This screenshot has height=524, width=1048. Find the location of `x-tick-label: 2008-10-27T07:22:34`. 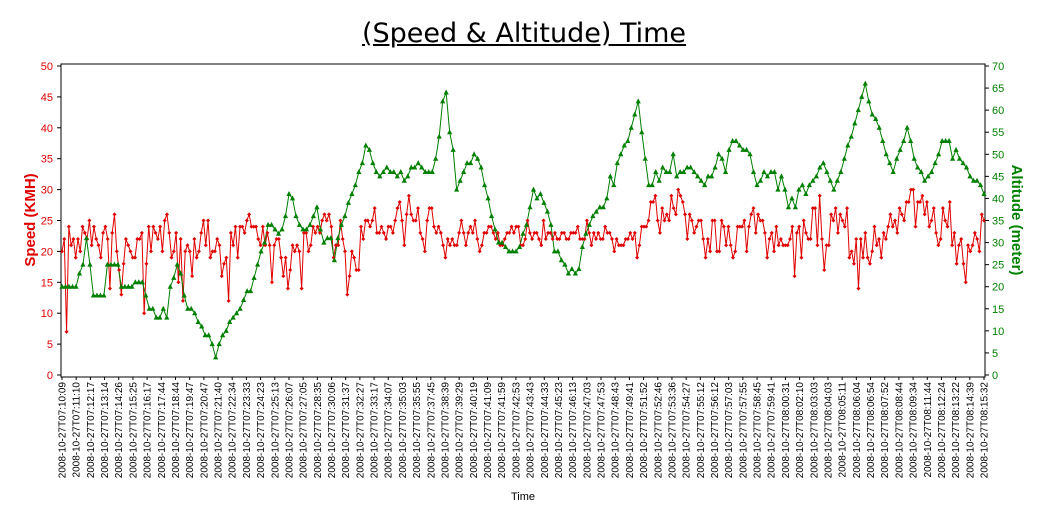

x-tick-label: 2008-10-27T07:22:34 is located at coordinates (233, 430).